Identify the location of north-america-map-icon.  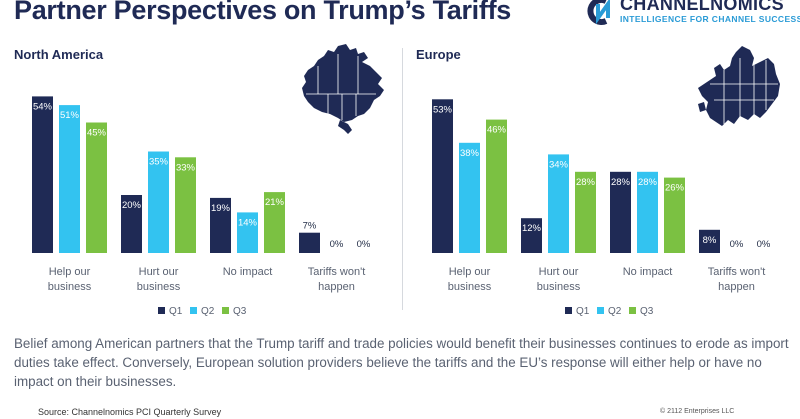
(343, 89).